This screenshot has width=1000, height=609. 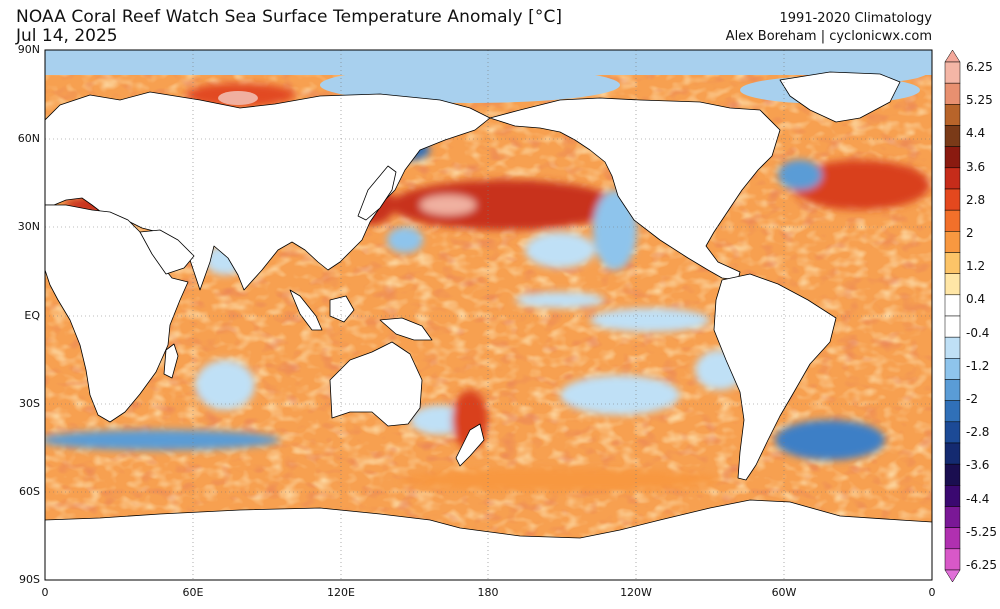 What do you see at coordinates (560, 300) in the screenshot?
I see `tropical-pacific-cool` at bounding box center [560, 300].